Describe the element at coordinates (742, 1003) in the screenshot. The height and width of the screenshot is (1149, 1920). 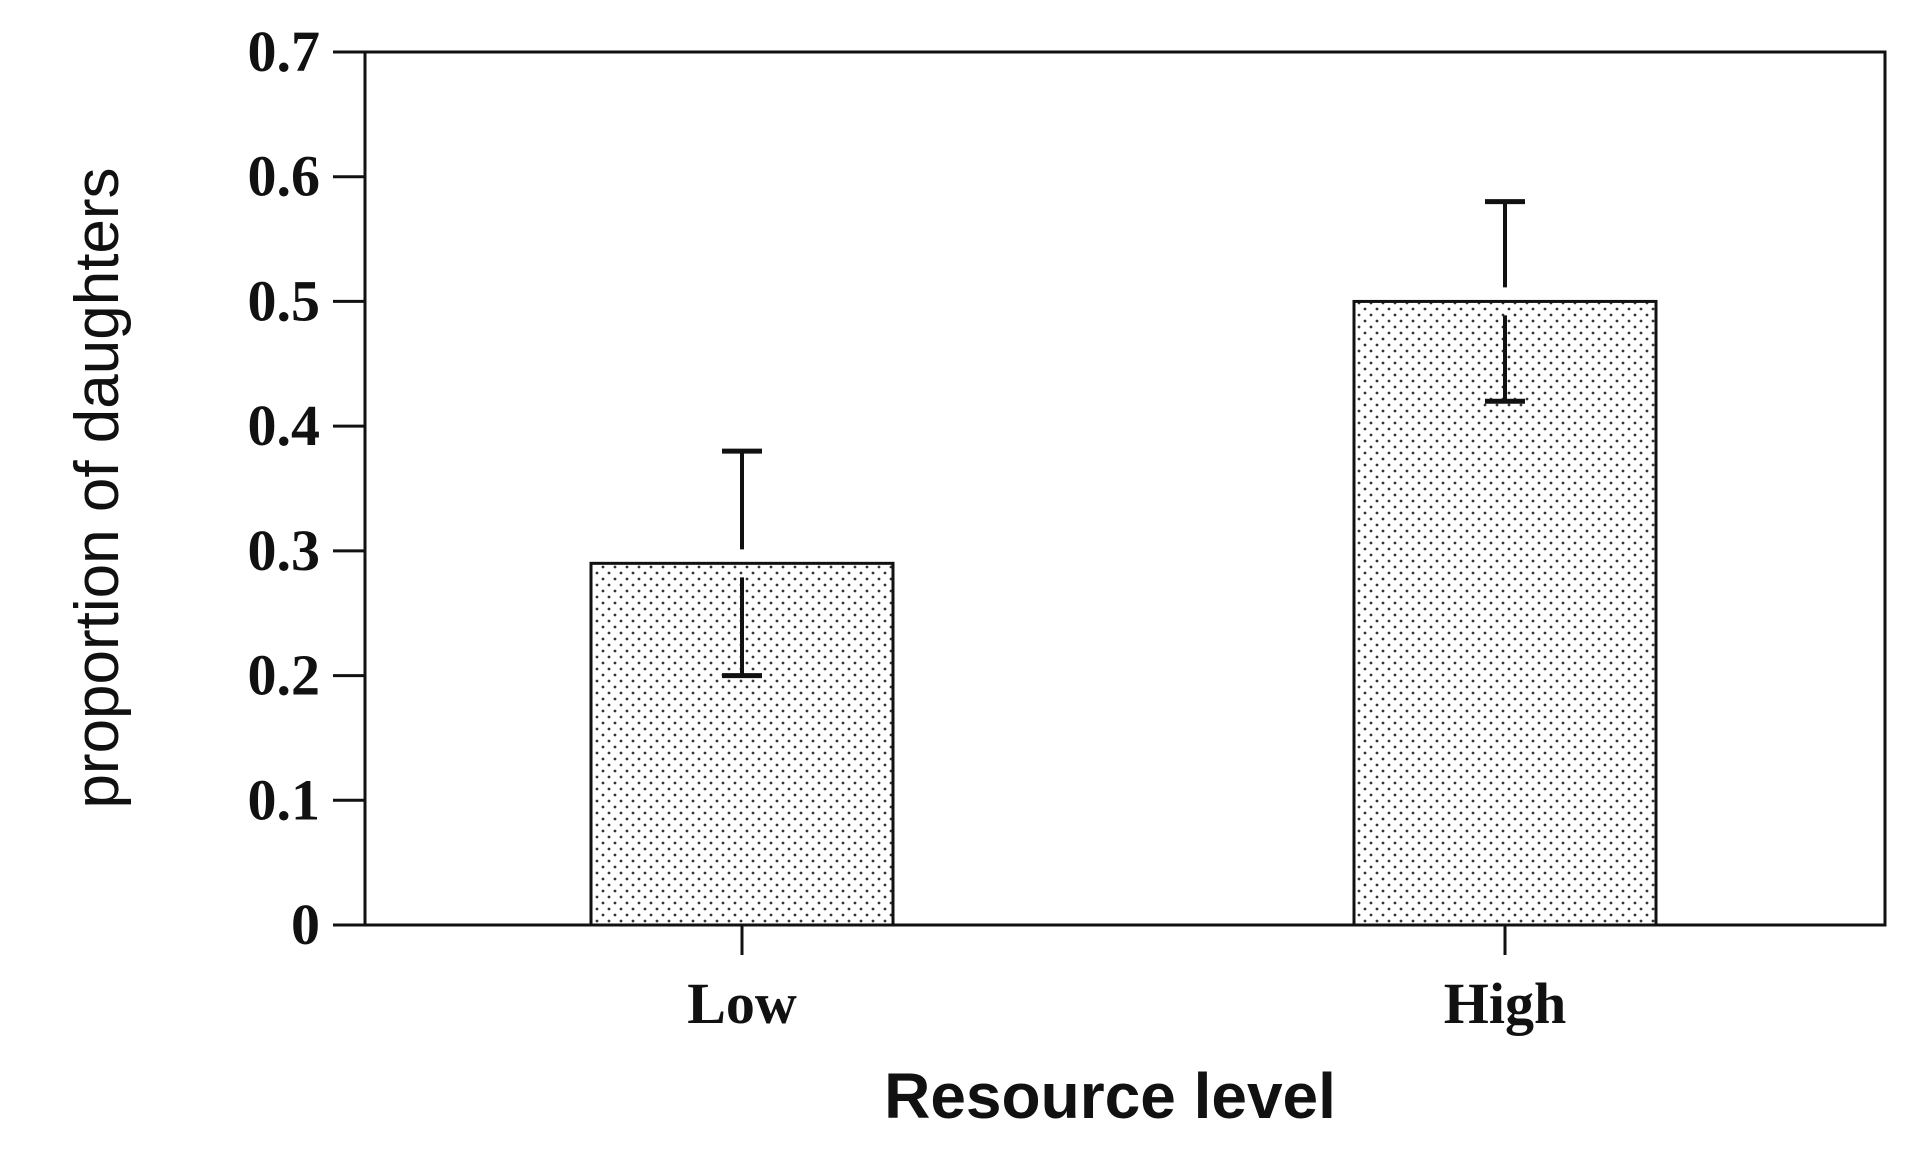
I see `x-tick-label-low: Low` at that location.